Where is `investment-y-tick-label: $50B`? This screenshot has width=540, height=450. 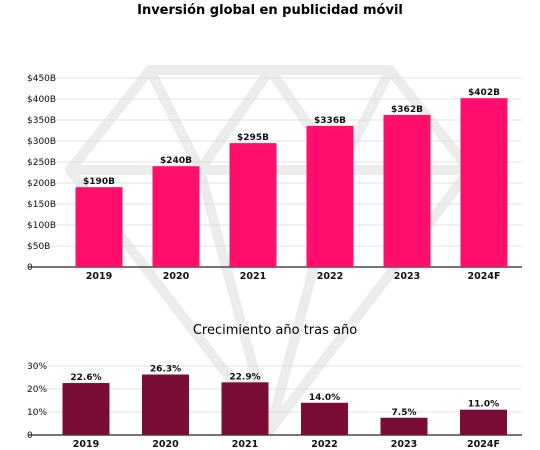
investment-y-tick-label: $50B is located at coordinates (38, 247).